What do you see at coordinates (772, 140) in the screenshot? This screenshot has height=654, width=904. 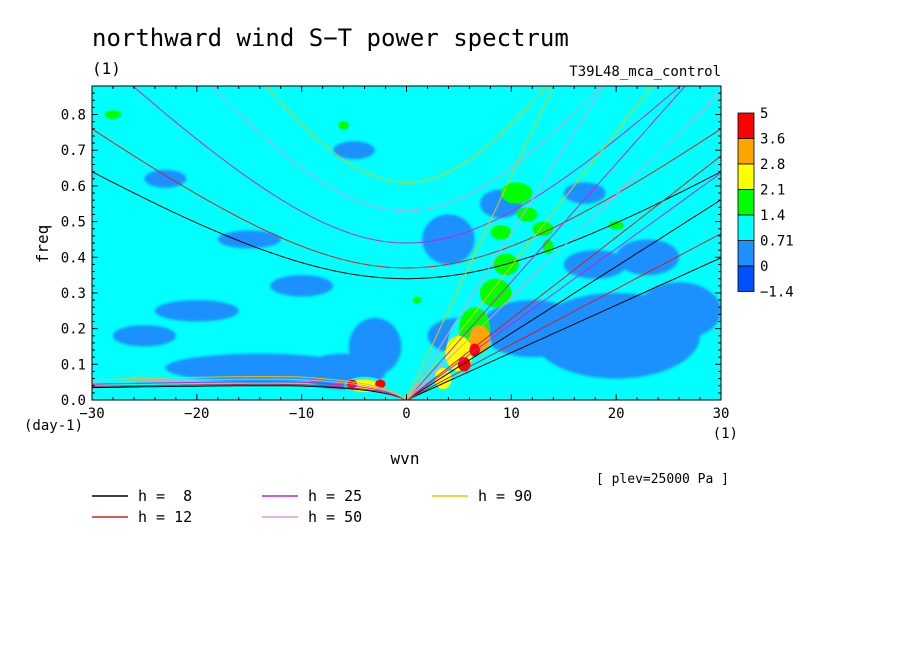 I see `colorbar-label: 3.6` at bounding box center [772, 140].